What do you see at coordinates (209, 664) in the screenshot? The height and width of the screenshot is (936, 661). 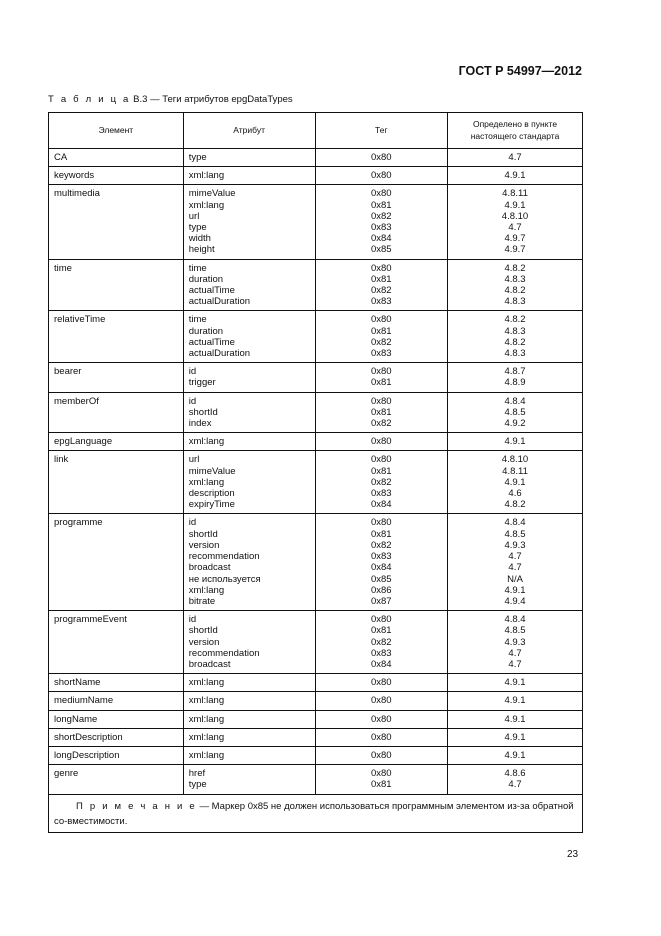 I see `attribute-value: broadcast` at bounding box center [209, 664].